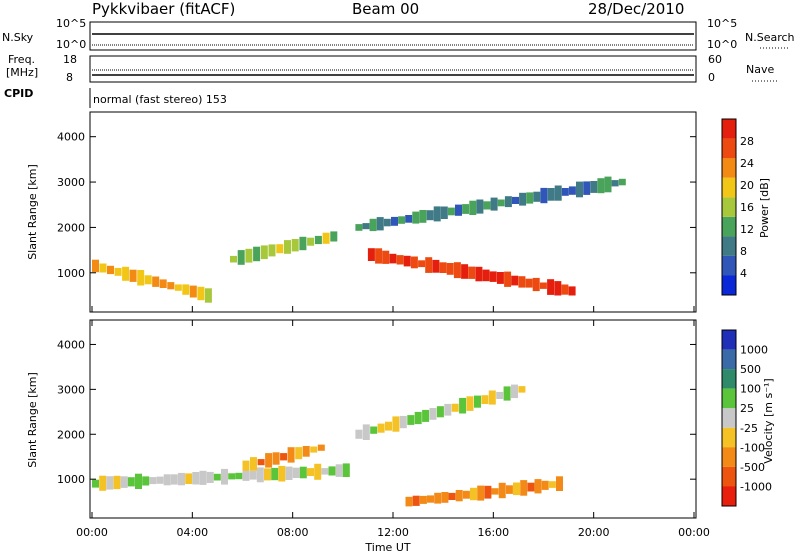  Describe the element at coordinates (756, 419) in the screenshot. I see `velocity-colorbar-ticks: 1000 500 100 25 -25 -100 -500 -1000` at that location.